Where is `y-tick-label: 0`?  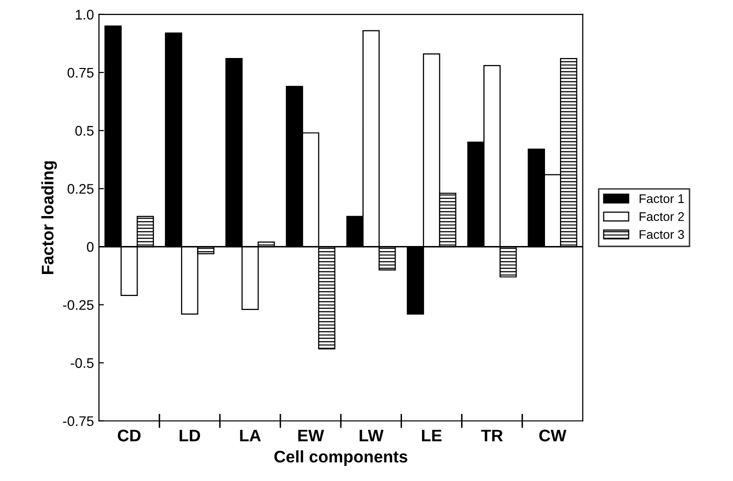 y-tick-label: 0 is located at coordinates (90, 247).